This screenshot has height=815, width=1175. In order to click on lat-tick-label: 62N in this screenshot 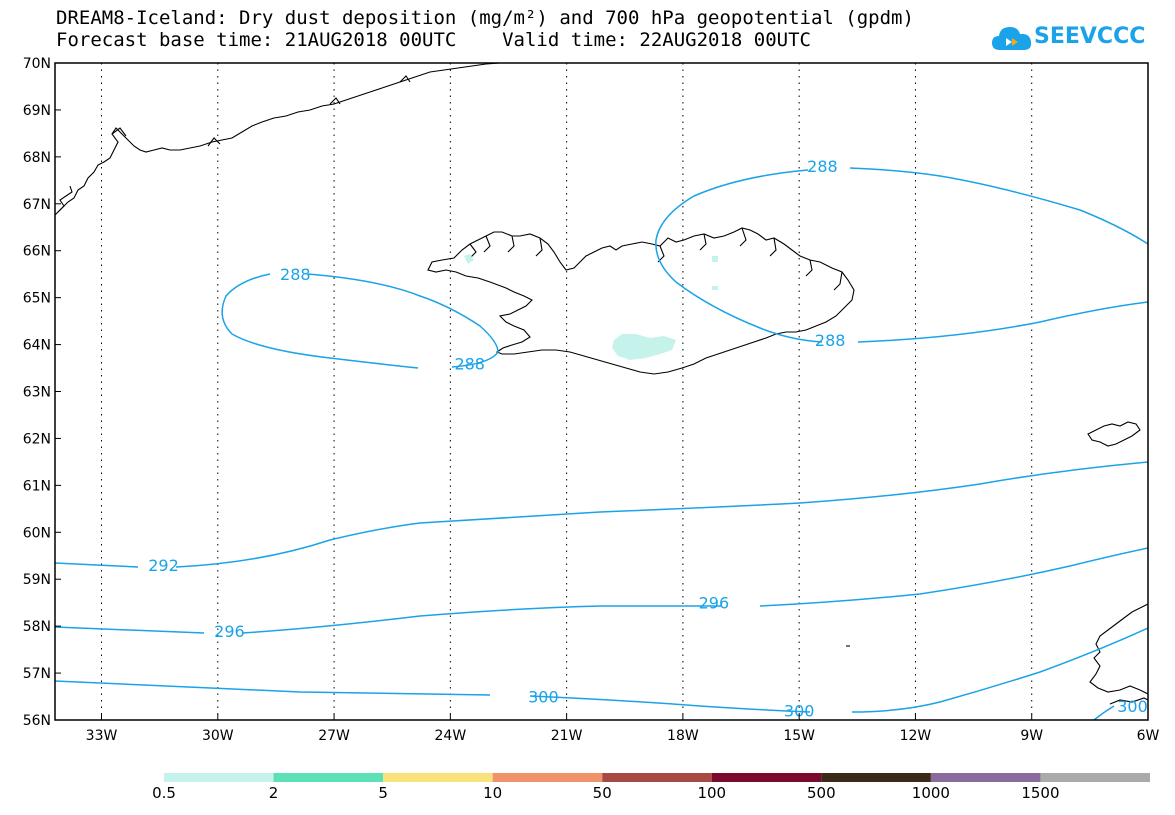, I will do `click(37, 439)`.